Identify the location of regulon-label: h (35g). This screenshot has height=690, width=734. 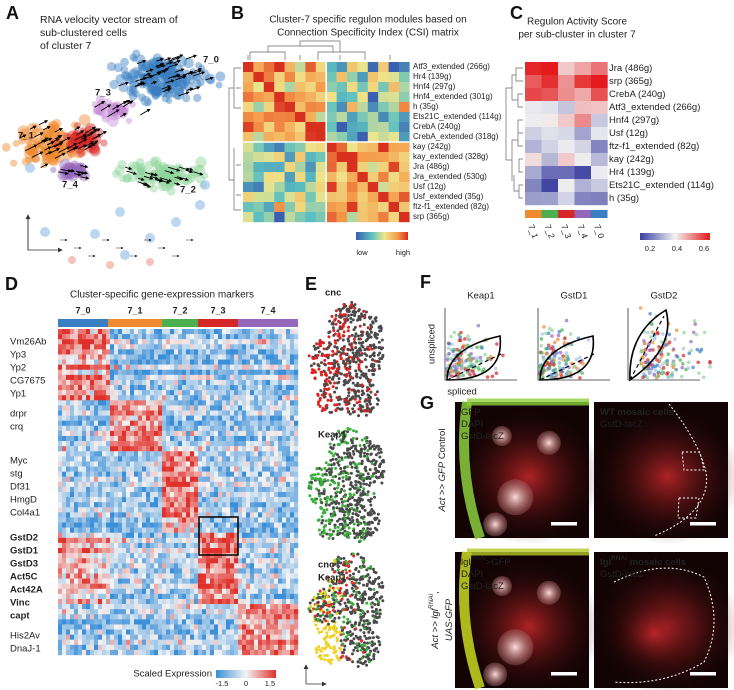
(426, 106).